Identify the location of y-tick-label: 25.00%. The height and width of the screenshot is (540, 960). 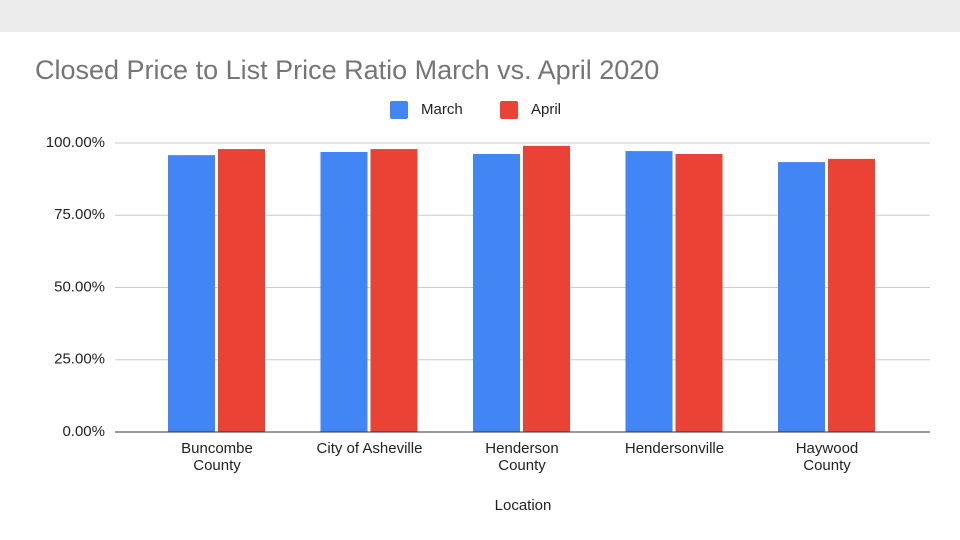
(79, 359).